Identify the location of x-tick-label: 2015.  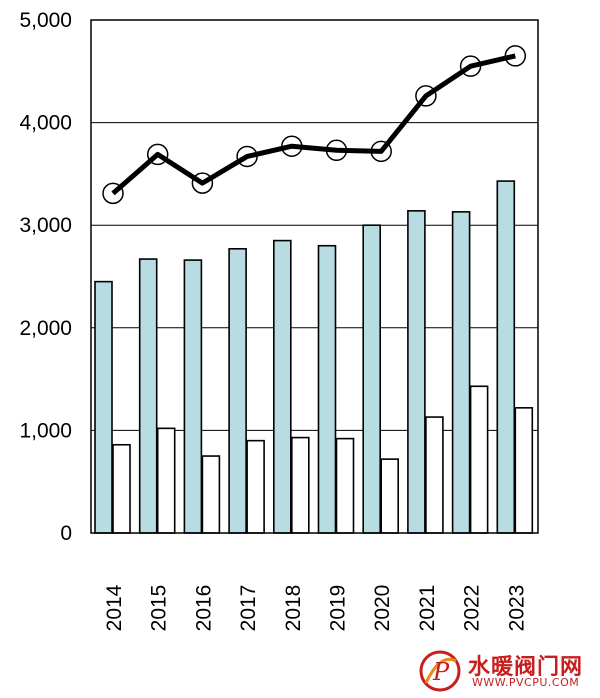
(159, 608).